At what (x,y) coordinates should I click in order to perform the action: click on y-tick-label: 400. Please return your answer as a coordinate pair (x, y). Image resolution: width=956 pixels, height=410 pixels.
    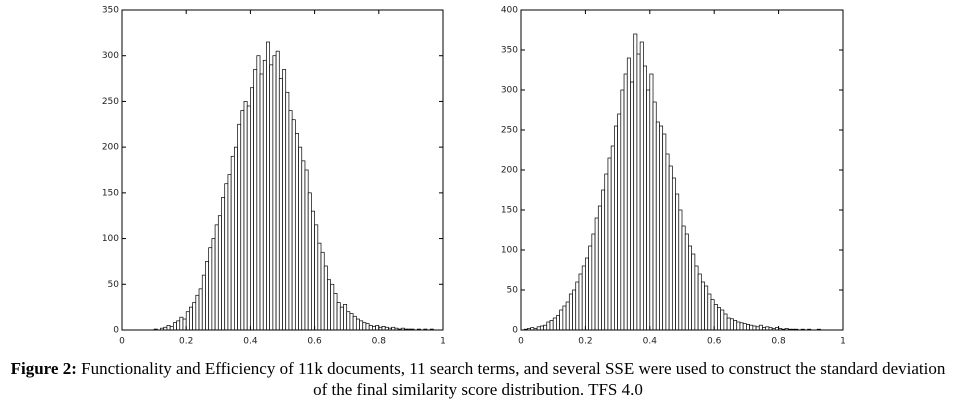
    Looking at the image, I should click on (509, 11).